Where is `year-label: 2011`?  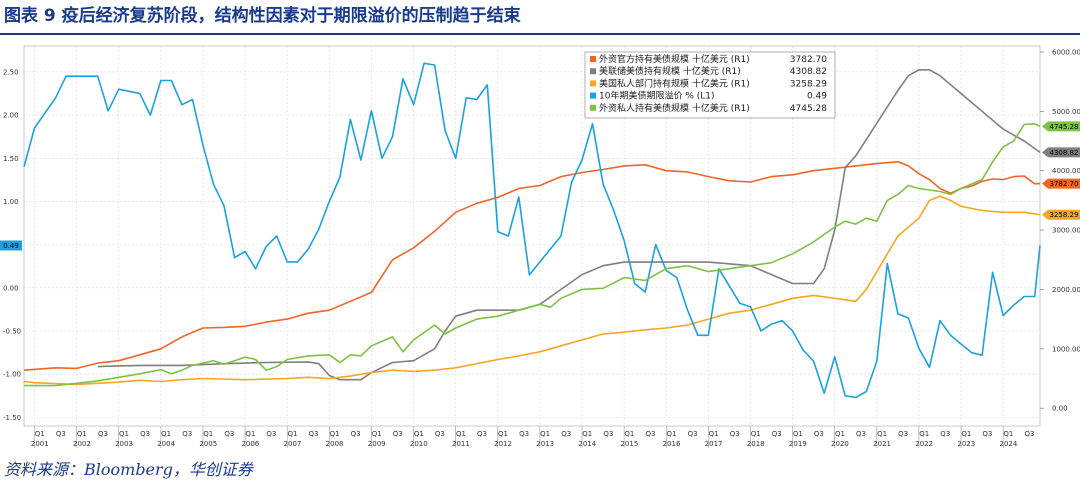 year-label: 2011 is located at coordinates (461, 444).